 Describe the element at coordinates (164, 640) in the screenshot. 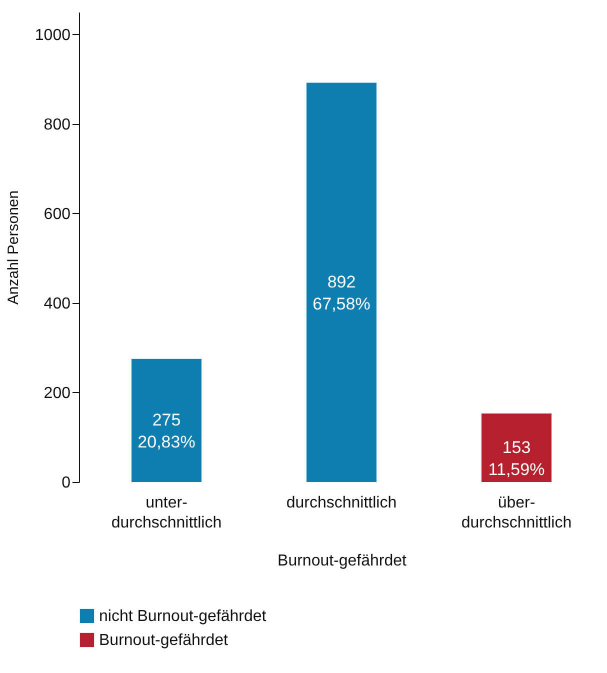

I see `legend-label: Burnout-gefährdet` at that location.